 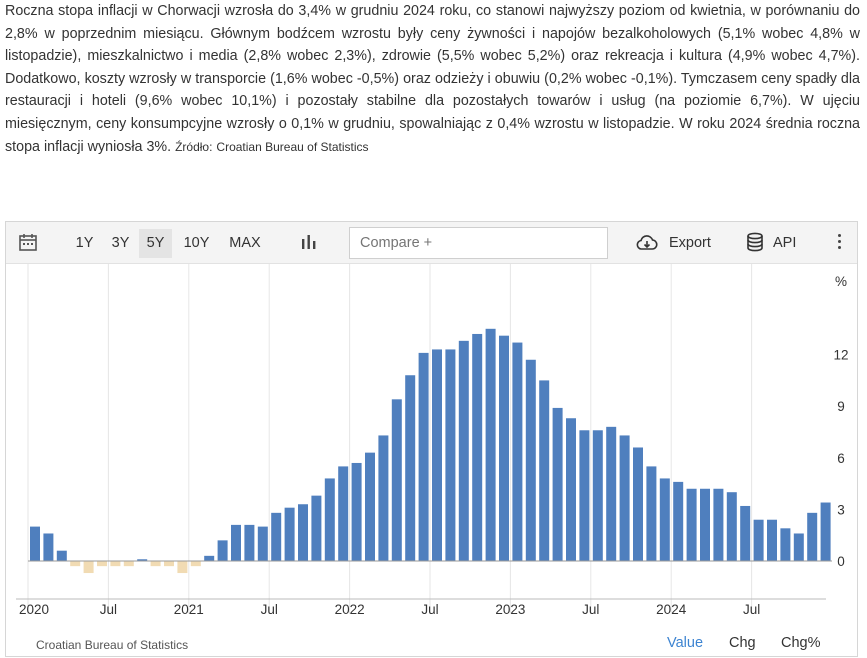 What do you see at coordinates (840, 244) in the screenshot?
I see `more-options-icon` at bounding box center [840, 244].